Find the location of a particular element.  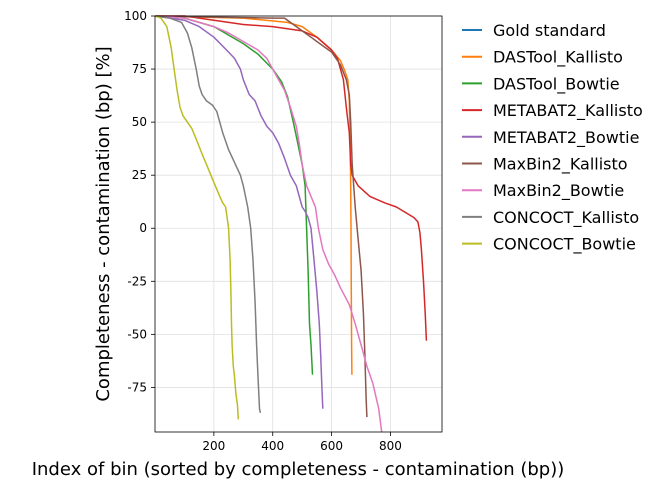

legend-item: METABAT2_Kallisto is located at coordinates (552, 111).